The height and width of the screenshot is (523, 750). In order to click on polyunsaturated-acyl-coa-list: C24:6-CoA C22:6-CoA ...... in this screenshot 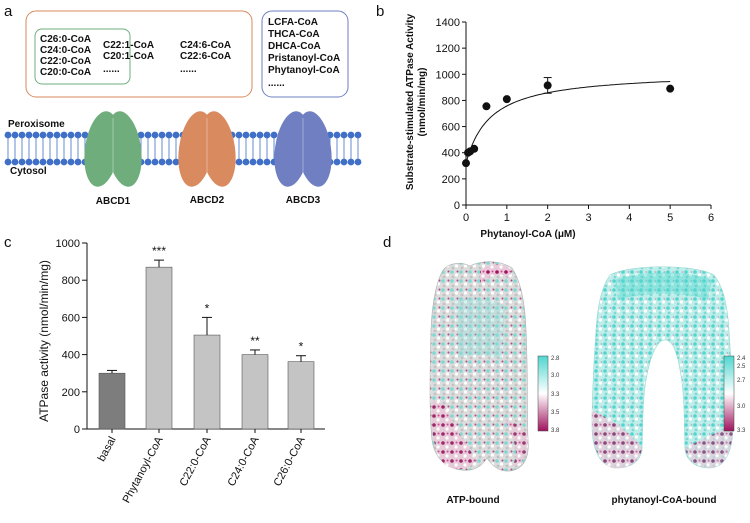, I will do `click(205, 57)`.